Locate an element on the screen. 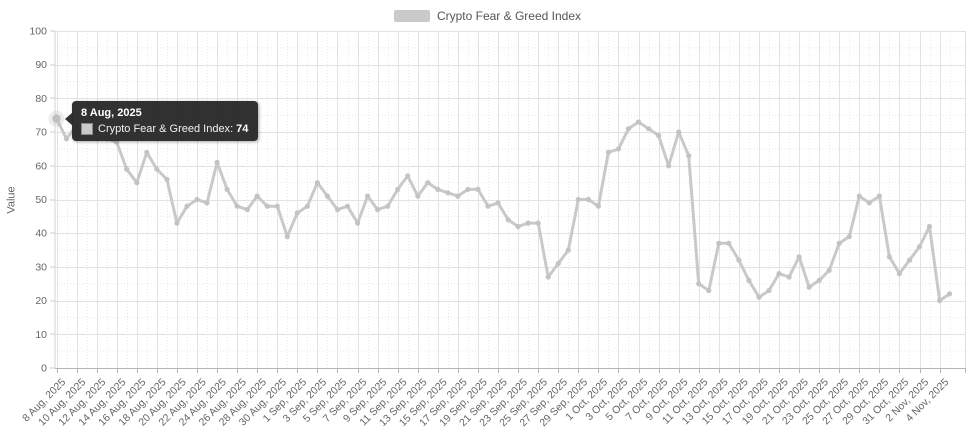 The image size is (975, 442). tooltip-series-row: Crypto Fear & Greed Index: 74 is located at coordinates (164, 129).